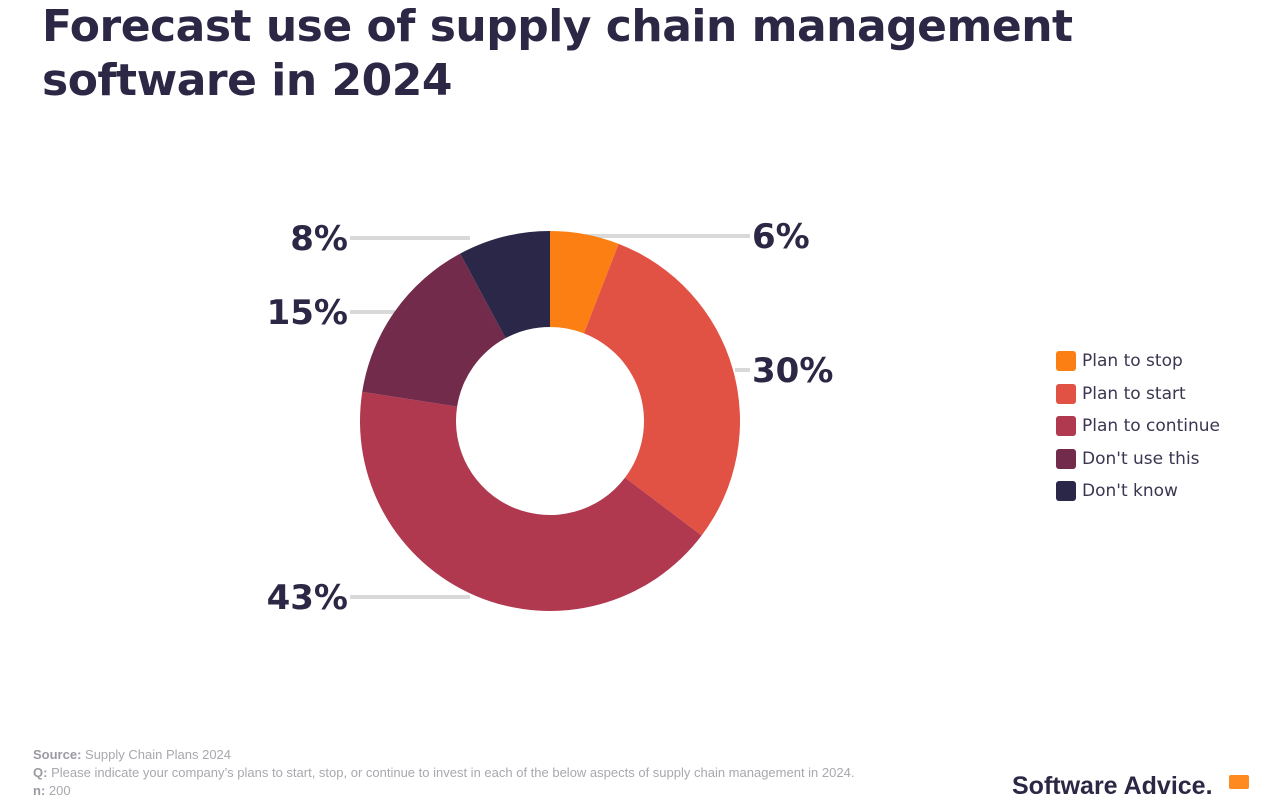 The width and height of the screenshot is (1280, 801). Describe the element at coordinates (1134, 393) in the screenshot. I see `legend-label: Plan to start` at that location.